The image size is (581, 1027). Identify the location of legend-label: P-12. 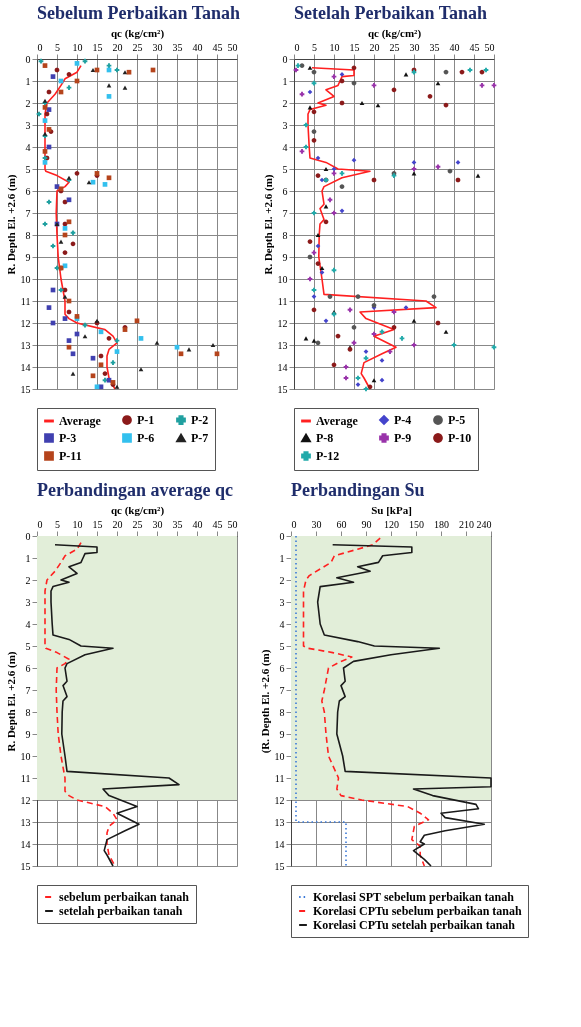
(328, 456).